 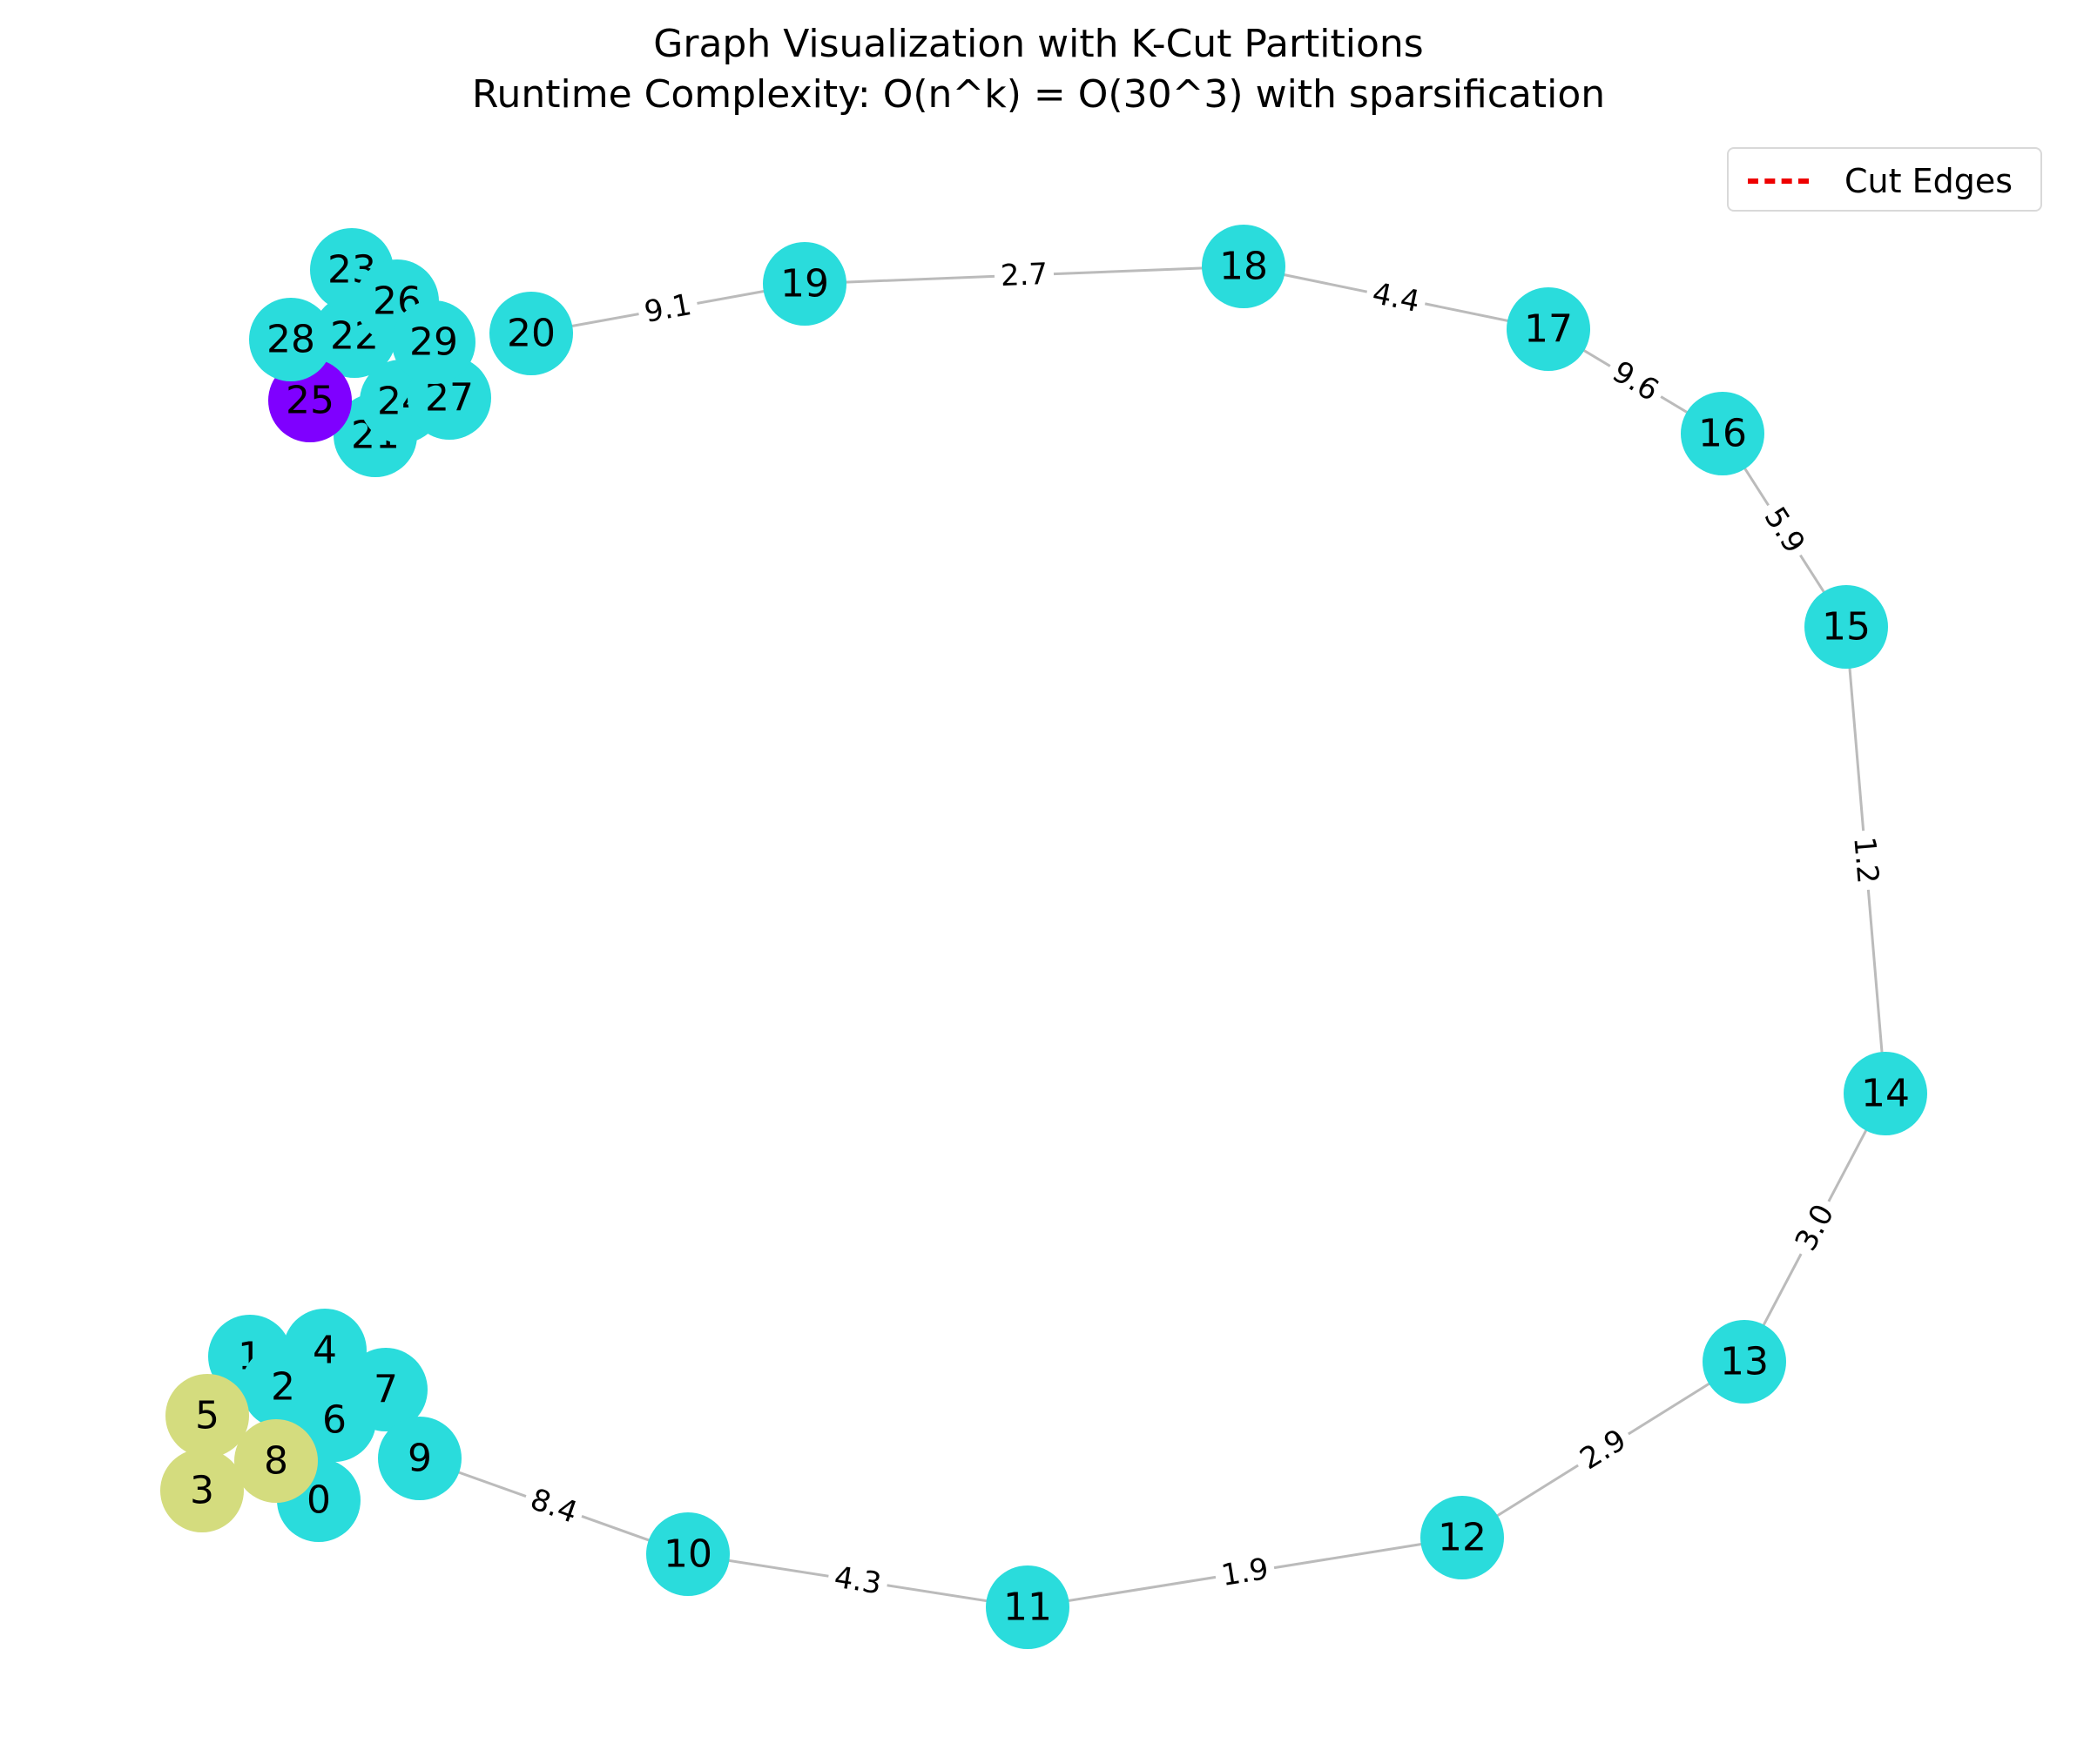 I want to click on node-label: 14, so click(x=1886, y=1094).